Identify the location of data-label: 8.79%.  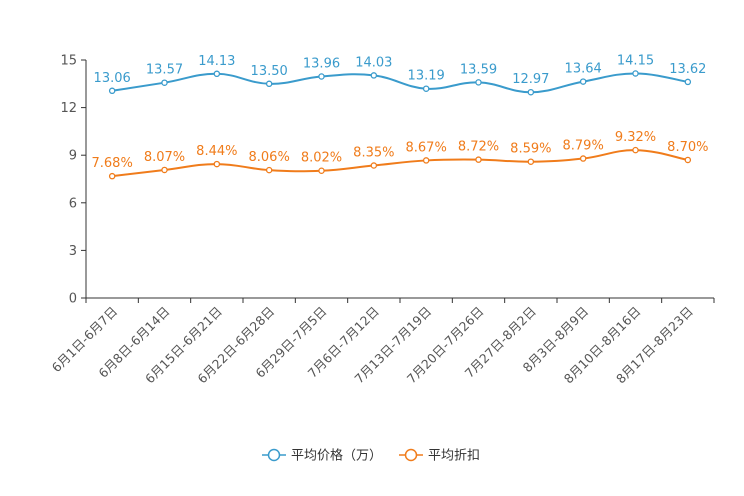
(583, 146).